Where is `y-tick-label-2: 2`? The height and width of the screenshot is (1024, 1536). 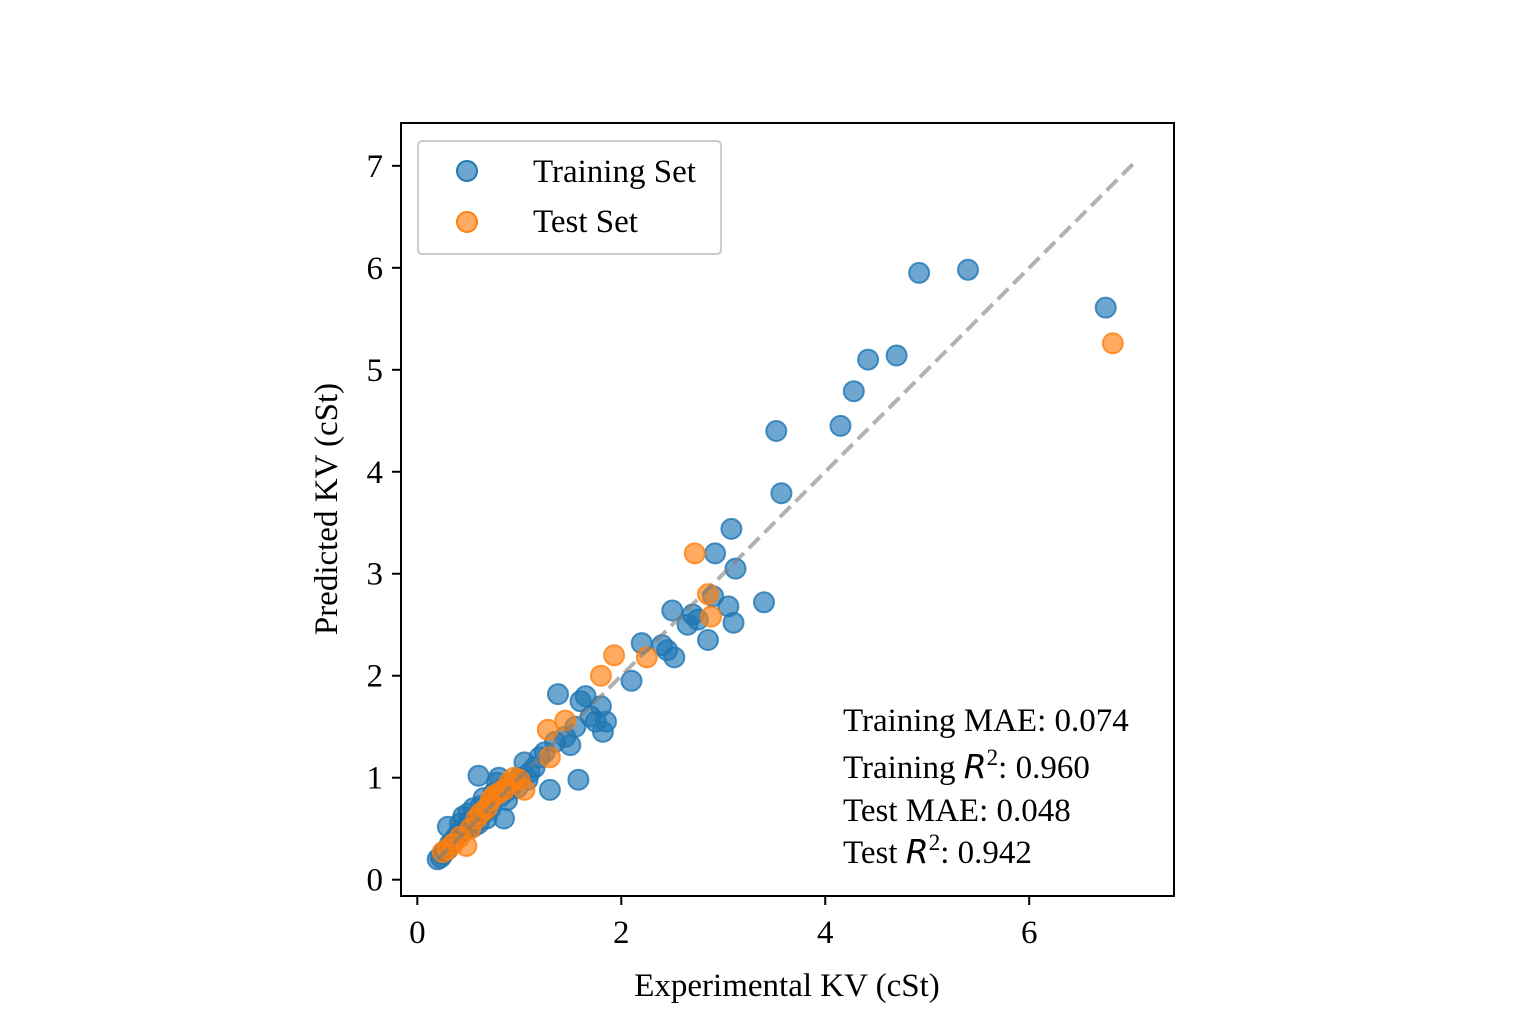
y-tick-label-2: 2 is located at coordinates (375, 677).